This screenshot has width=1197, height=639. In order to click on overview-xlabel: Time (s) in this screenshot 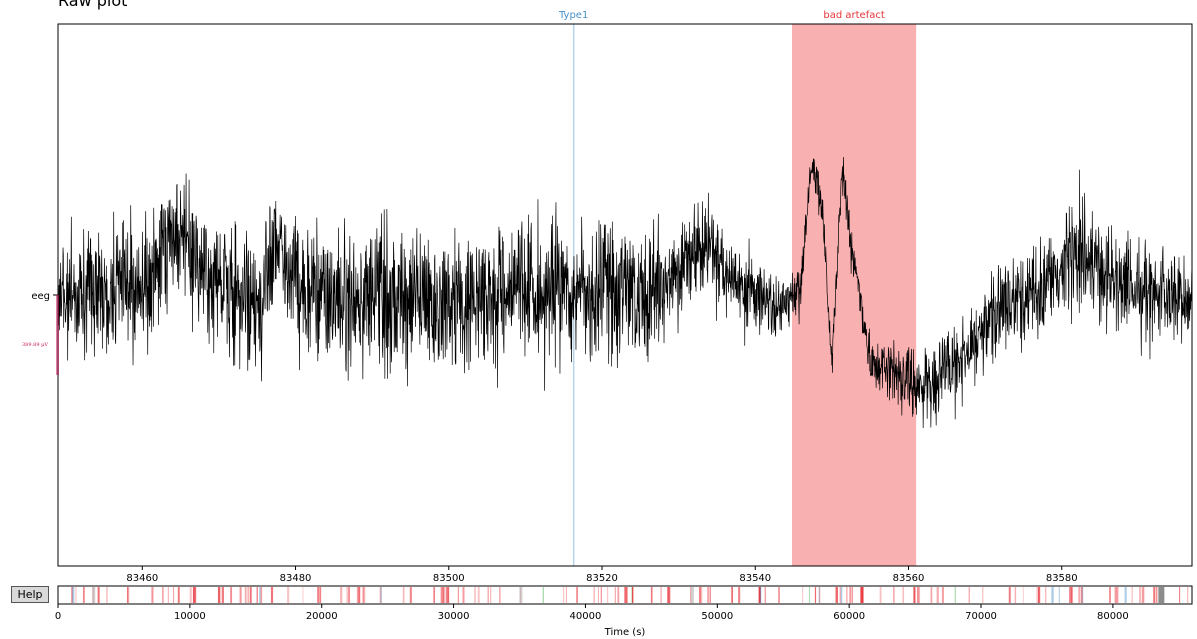, I will do `click(625, 632)`.